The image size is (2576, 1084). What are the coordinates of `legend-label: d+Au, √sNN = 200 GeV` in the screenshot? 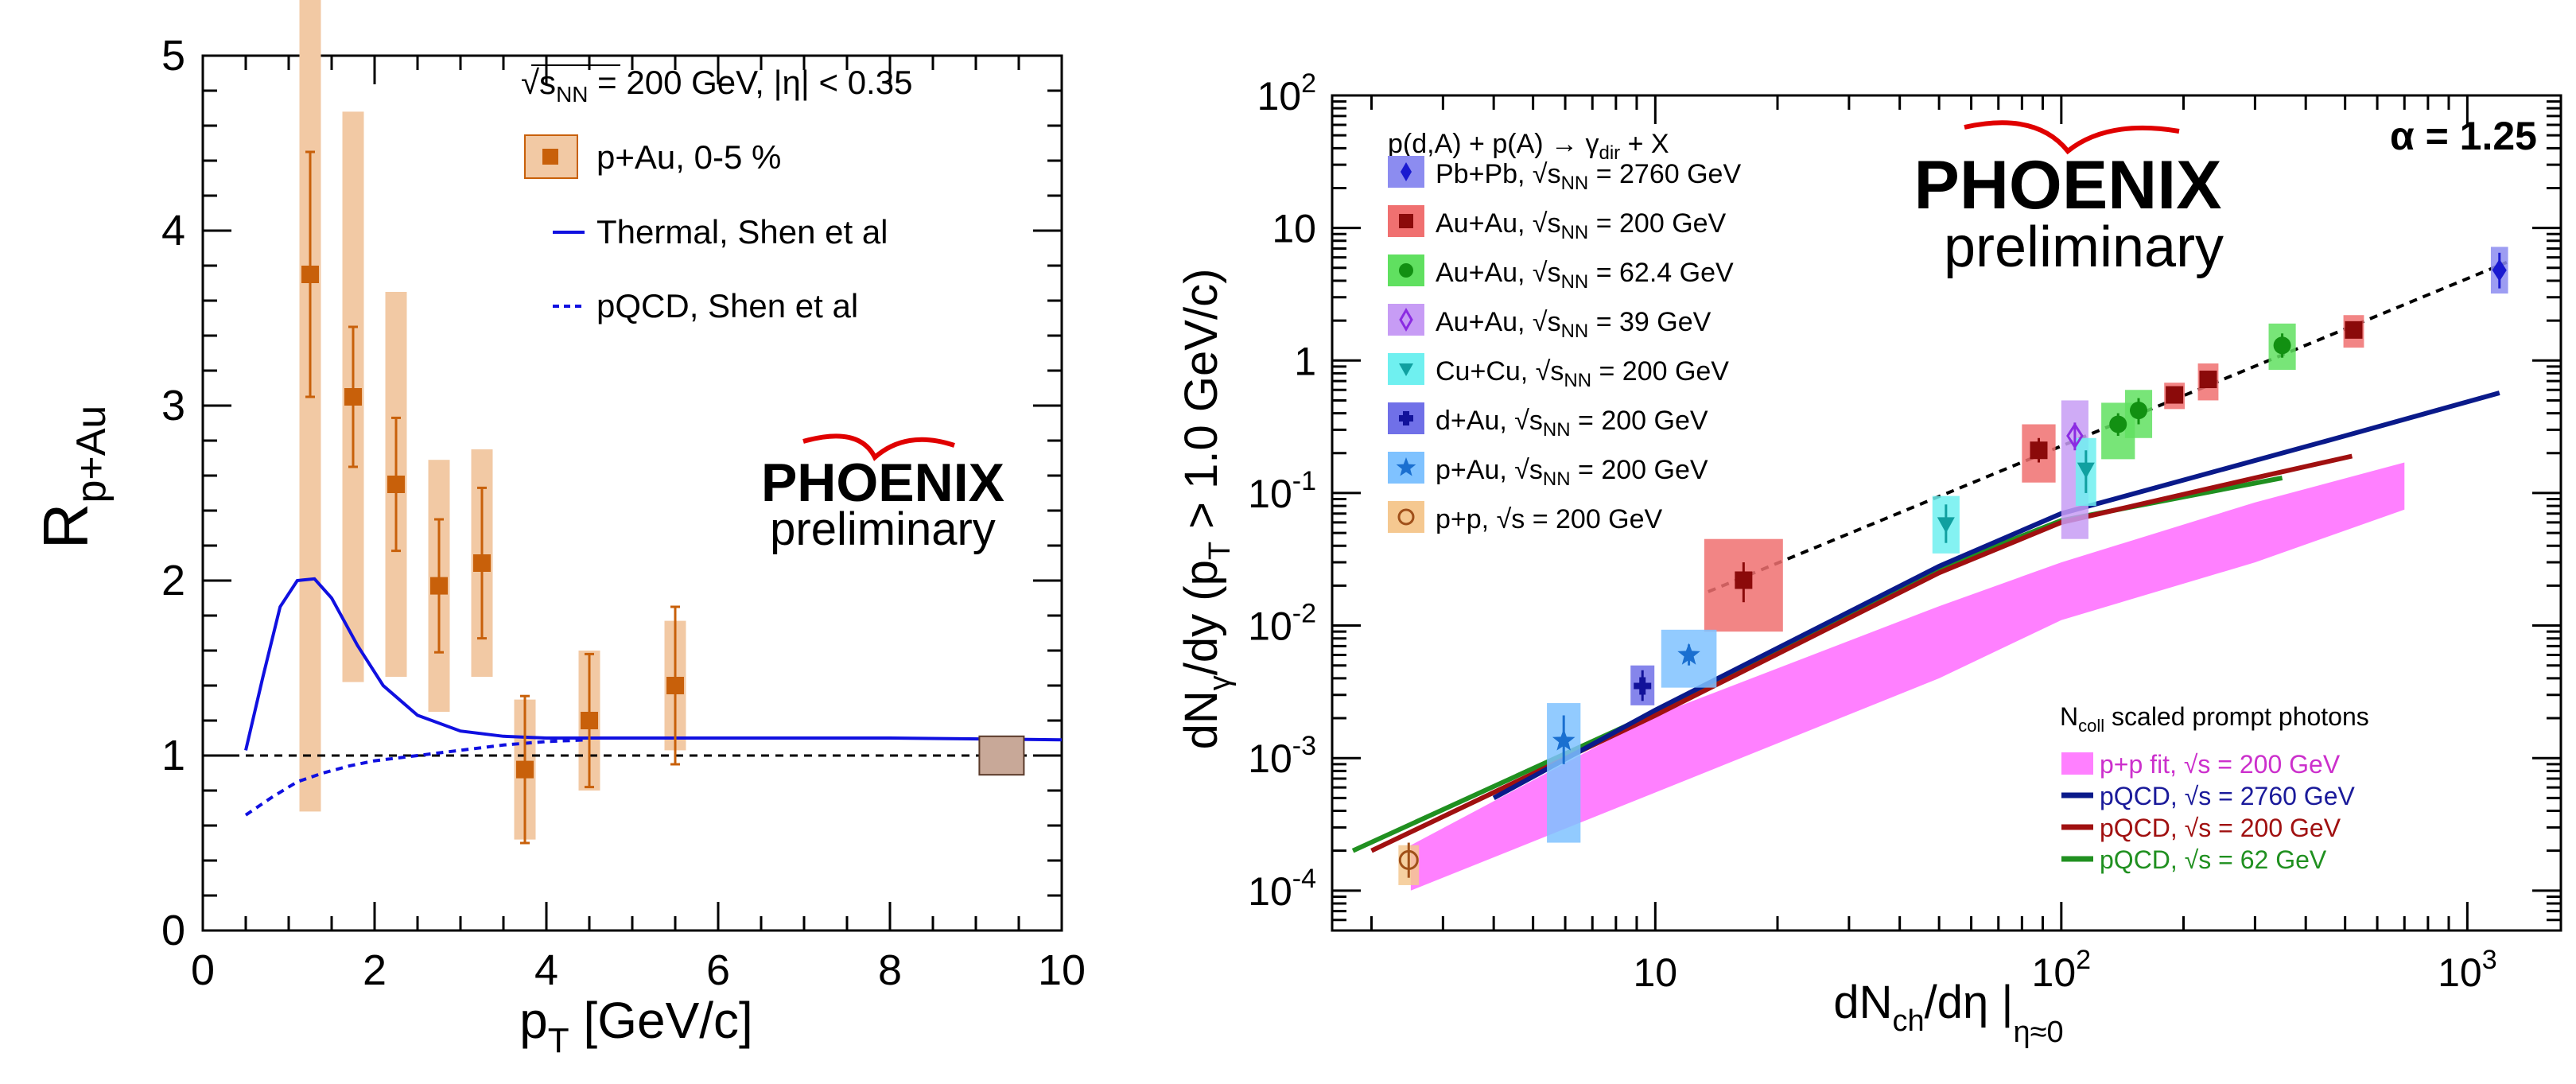 It's located at (1572, 423).